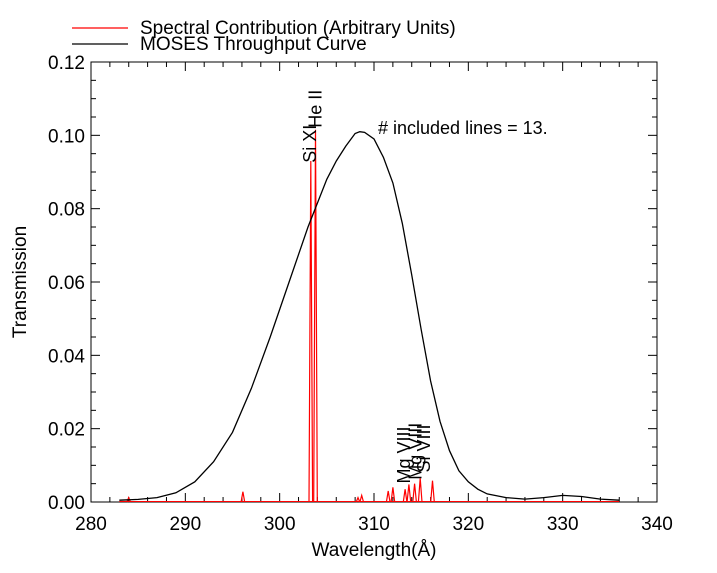 The width and height of the screenshot is (717, 573). What do you see at coordinates (563, 524) in the screenshot?
I see `x-tick-label: 330` at bounding box center [563, 524].